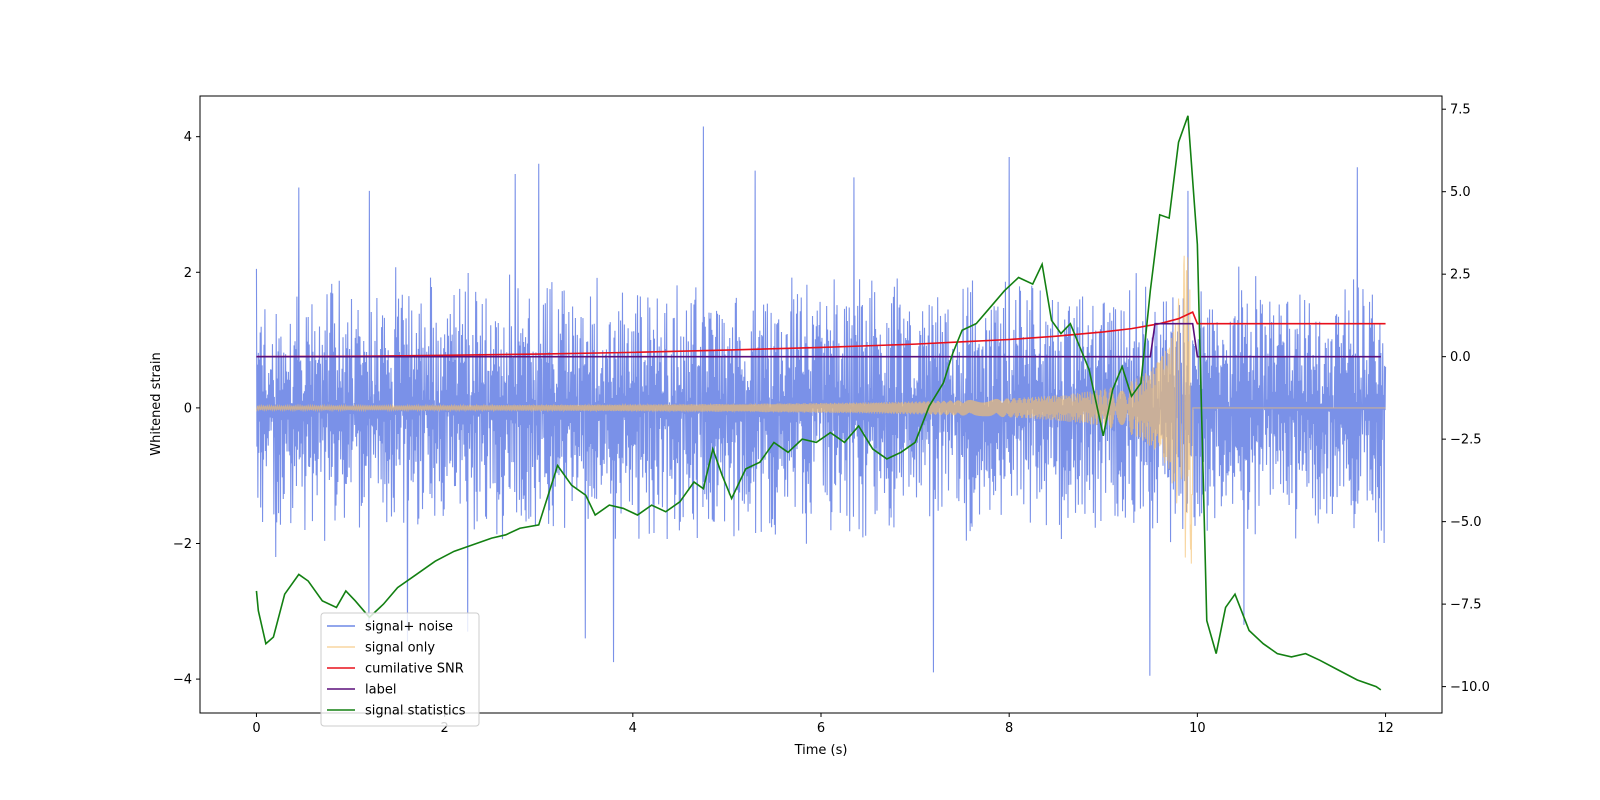  I want to click on x-tick-label: 10, so click(1197, 728).